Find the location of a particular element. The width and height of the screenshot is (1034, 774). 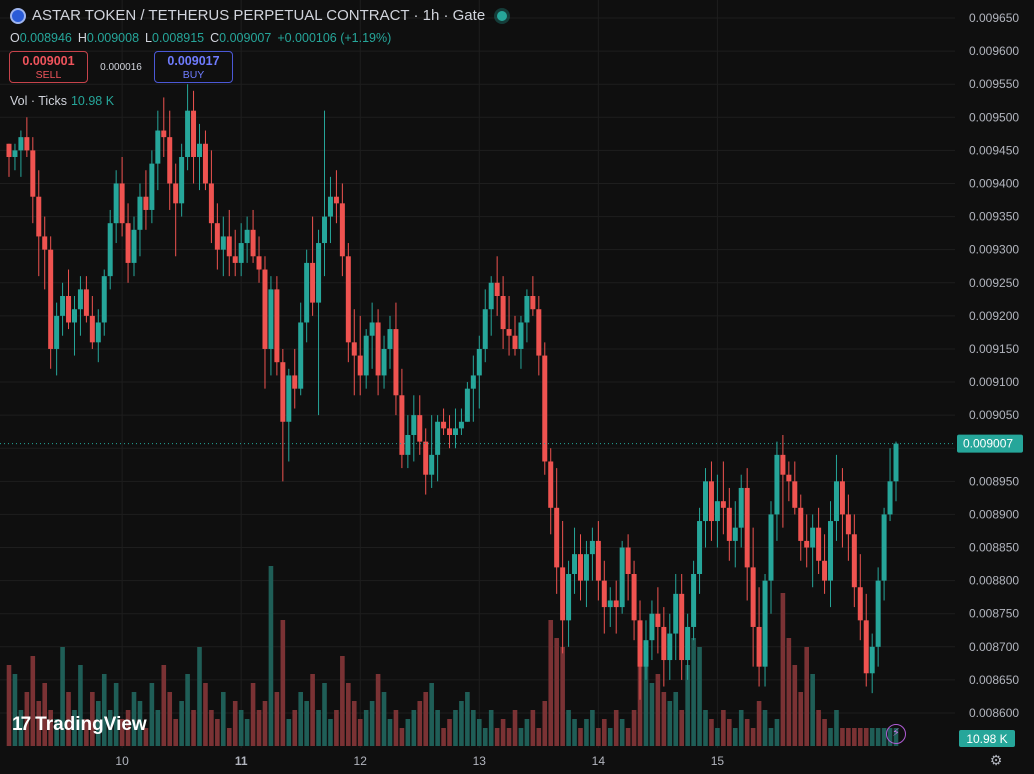

sell-button: 0.009001 SELL is located at coordinates (48, 67).